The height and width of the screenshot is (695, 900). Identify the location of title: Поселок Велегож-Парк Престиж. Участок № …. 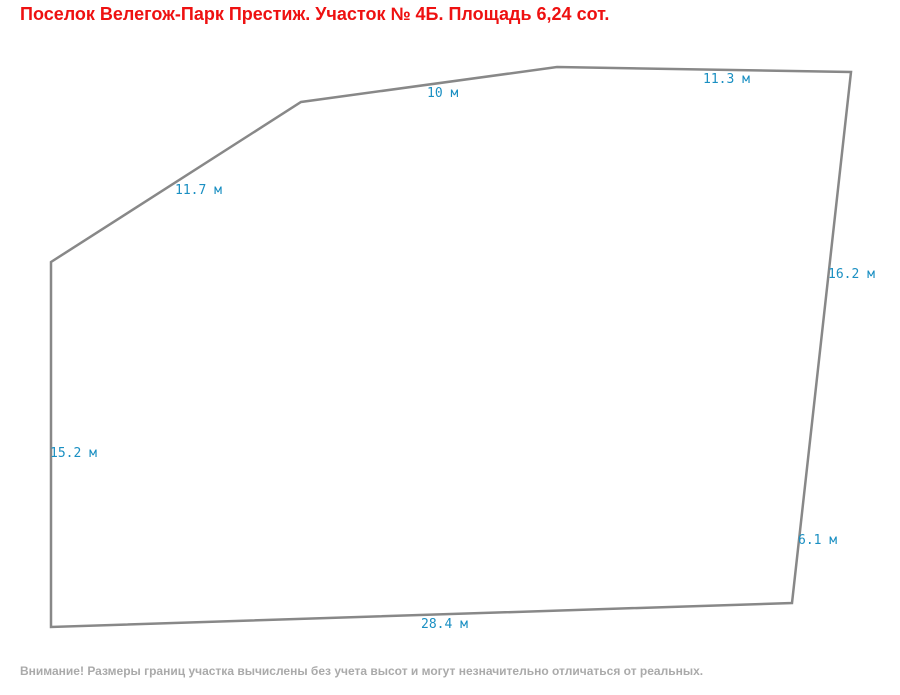
(314, 14).